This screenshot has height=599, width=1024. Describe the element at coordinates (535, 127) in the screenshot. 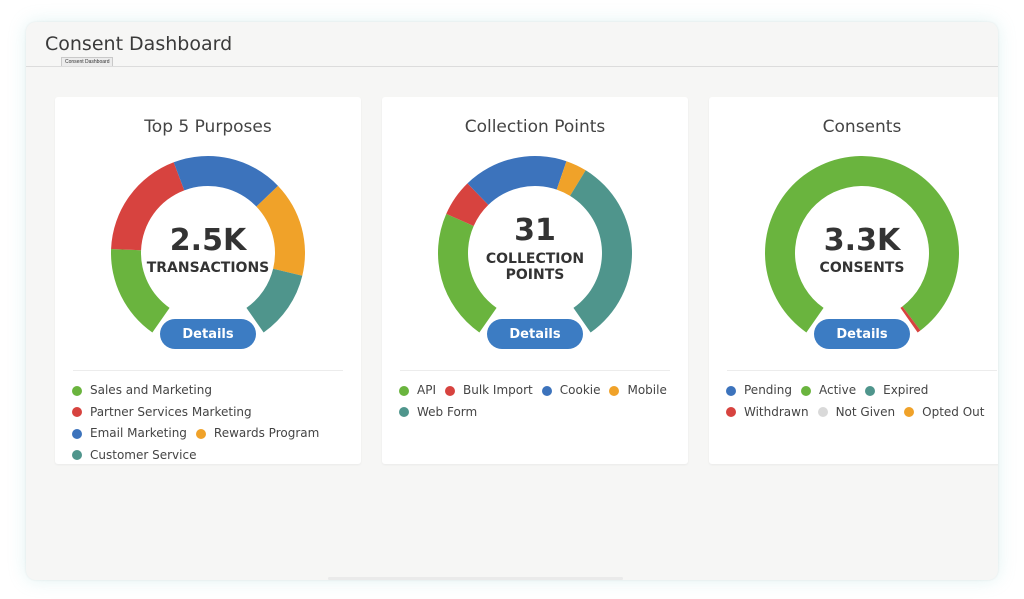

I see `card-title: Collection Points` at that location.